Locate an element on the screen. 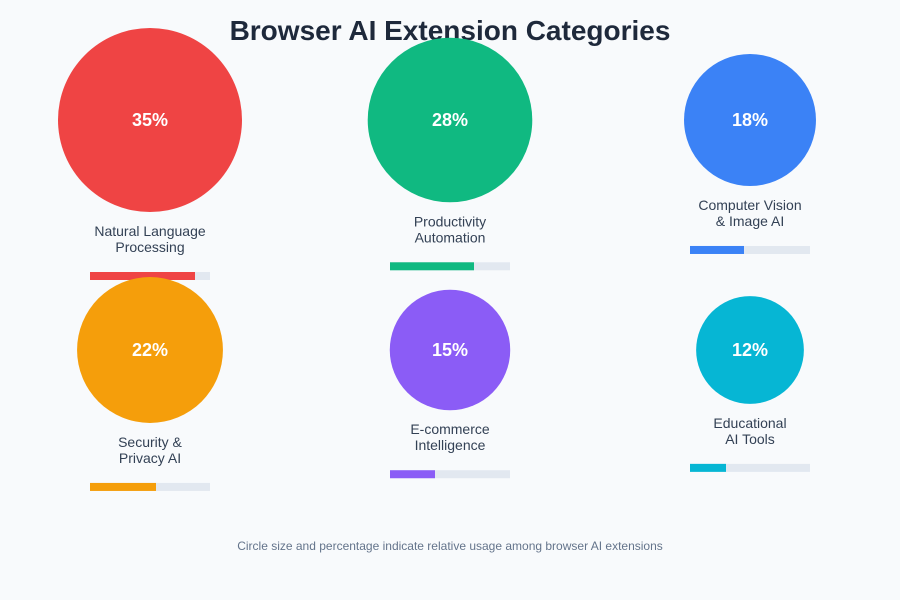 This screenshot has width=900, height=600. bubble-category-label-1-1: Automation is located at coordinates (450, 237).